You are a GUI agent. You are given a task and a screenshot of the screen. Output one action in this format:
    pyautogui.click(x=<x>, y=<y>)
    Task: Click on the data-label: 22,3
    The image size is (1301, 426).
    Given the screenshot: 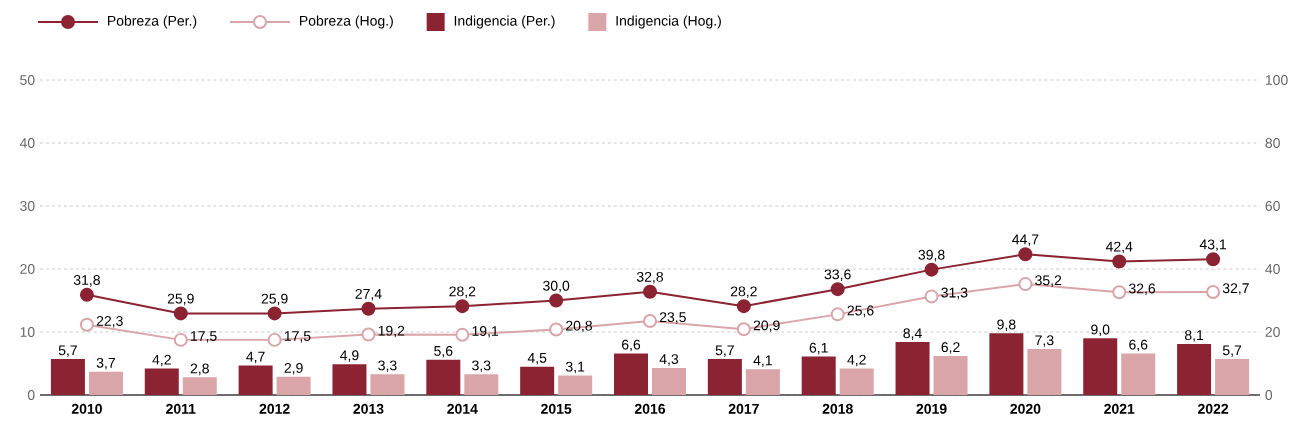 What is the action you would take?
    pyautogui.click(x=109, y=321)
    